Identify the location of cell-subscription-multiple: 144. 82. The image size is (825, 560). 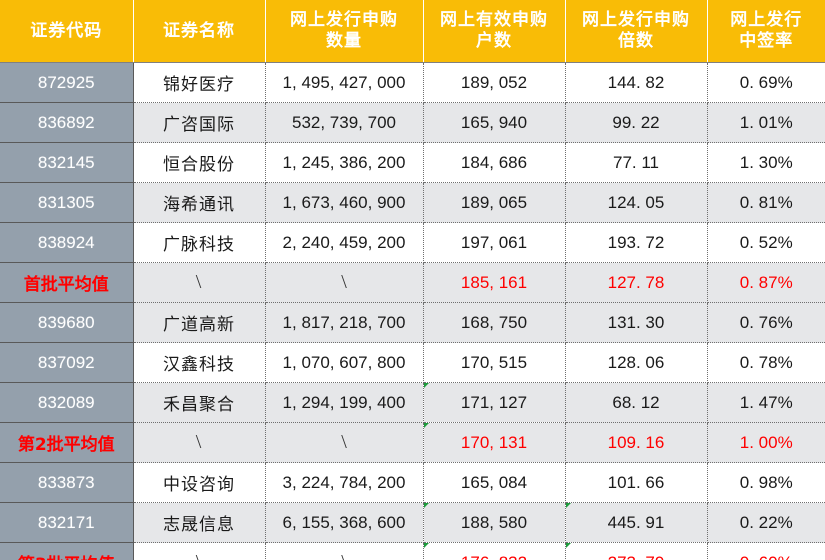
(636, 82).